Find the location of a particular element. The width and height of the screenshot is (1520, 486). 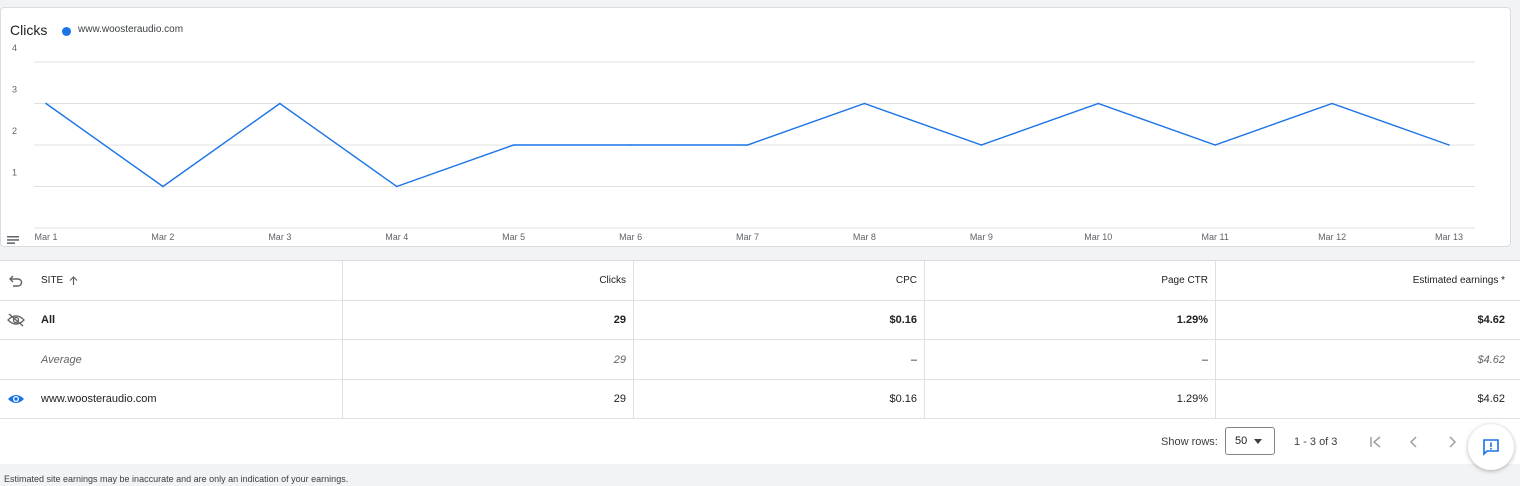

dropdown-caret-icon is located at coordinates (1258, 441).